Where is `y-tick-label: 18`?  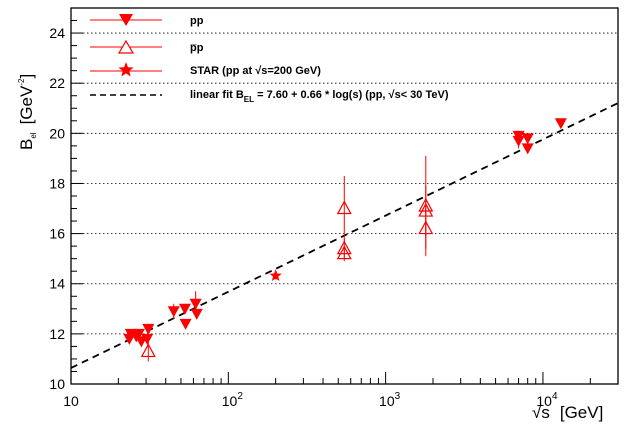
y-tick-label: 18 is located at coordinates (57, 183).